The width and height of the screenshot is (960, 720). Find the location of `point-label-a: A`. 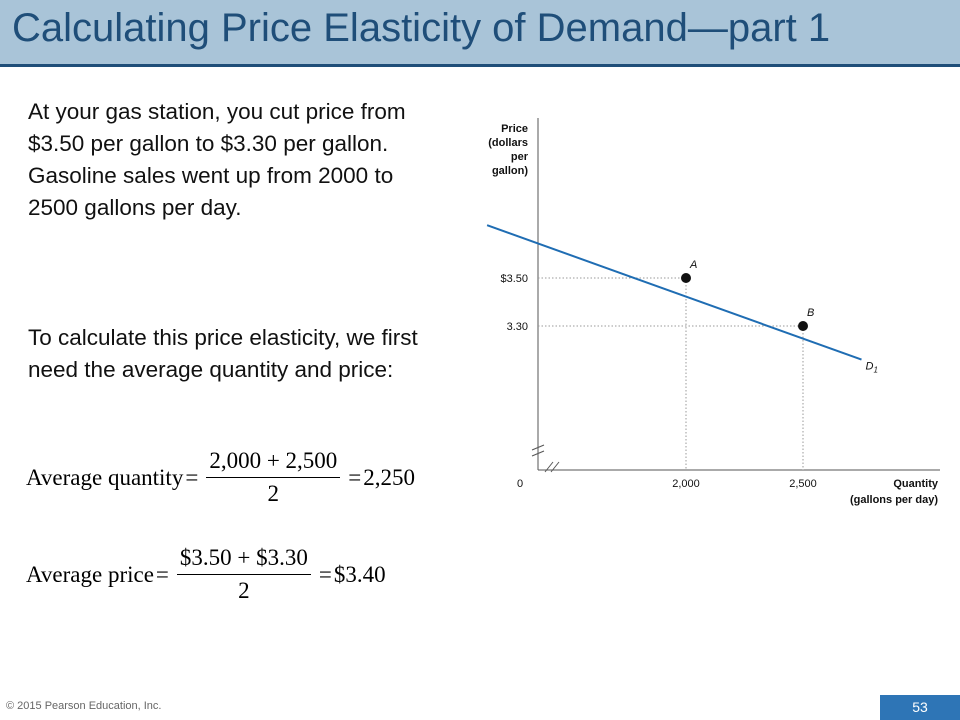

point-label-a: A is located at coordinates (693, 265).